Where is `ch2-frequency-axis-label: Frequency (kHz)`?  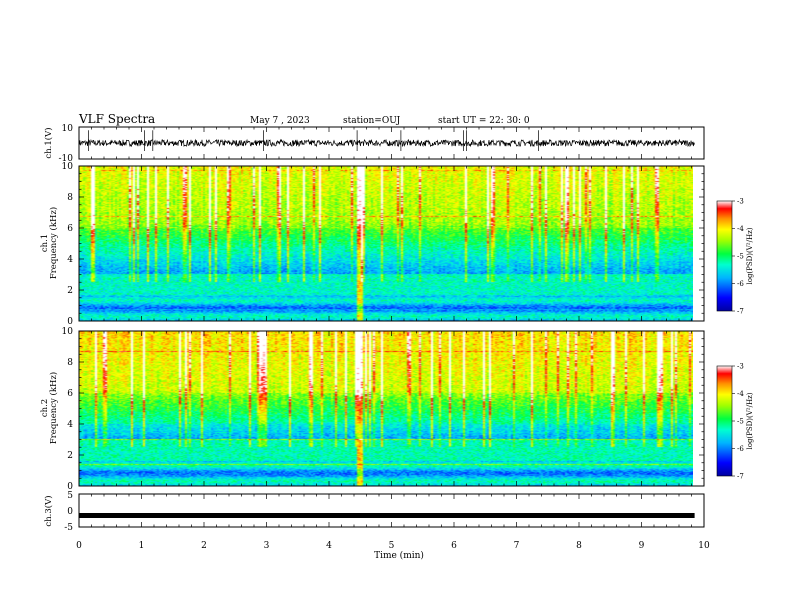
ch2-frequency-axis-label: Frequency (kHz) is located at coordinates (53, 408).